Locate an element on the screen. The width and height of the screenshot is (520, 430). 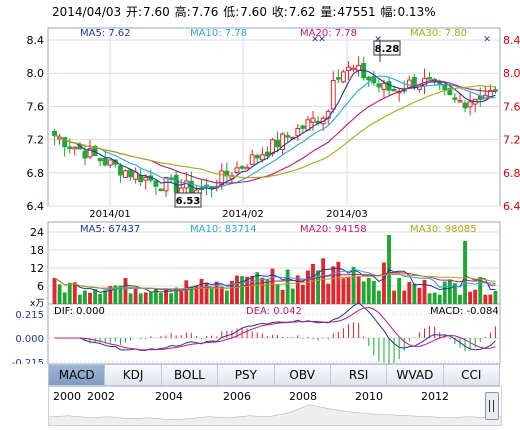
tab-cci: CCI is located at coordinates (471, 375).